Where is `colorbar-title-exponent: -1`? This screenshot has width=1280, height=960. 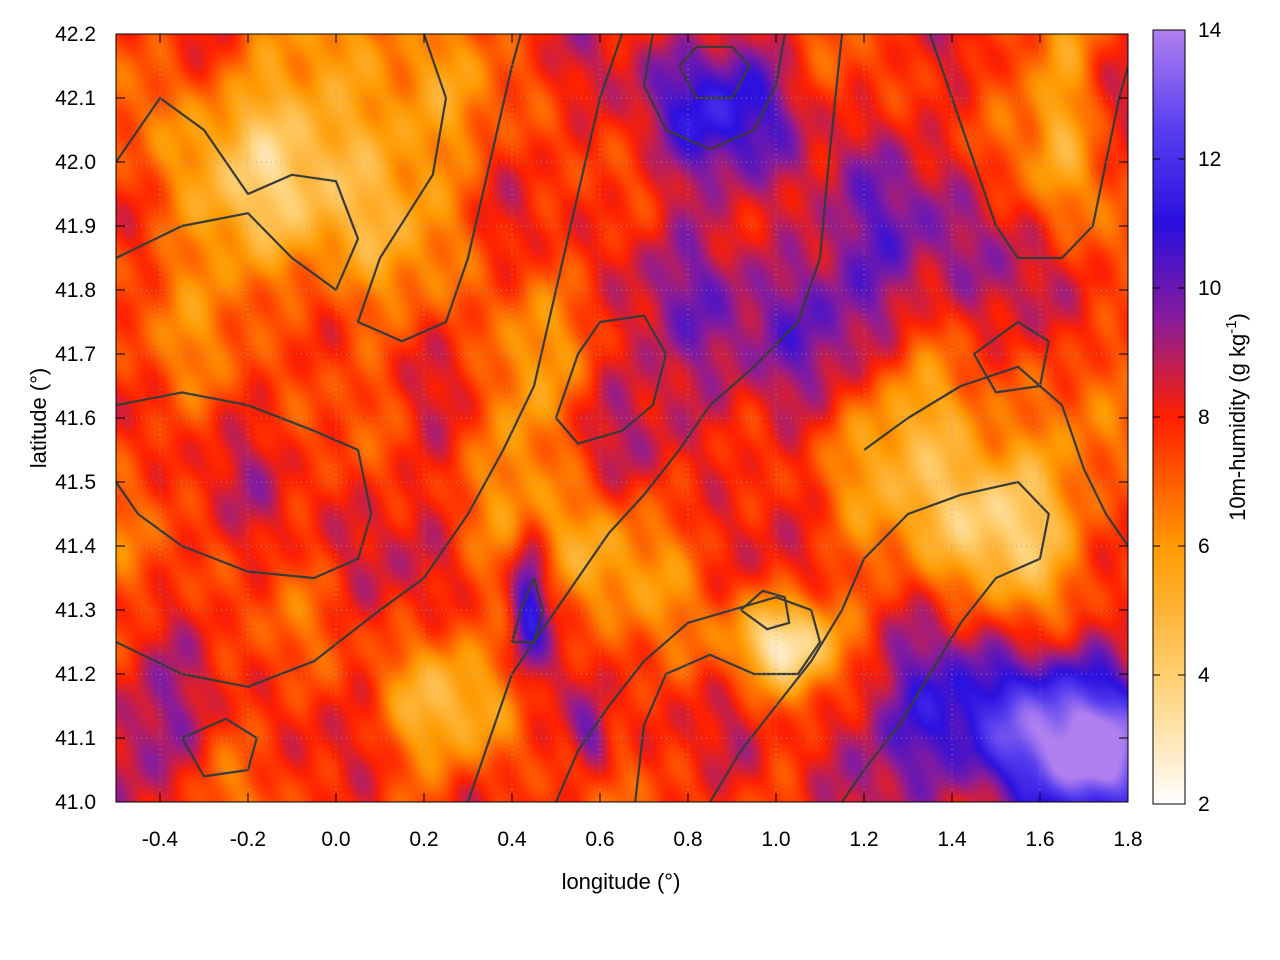 colorbar-title-exponent: -1 is located at coordinates (1231, 326).